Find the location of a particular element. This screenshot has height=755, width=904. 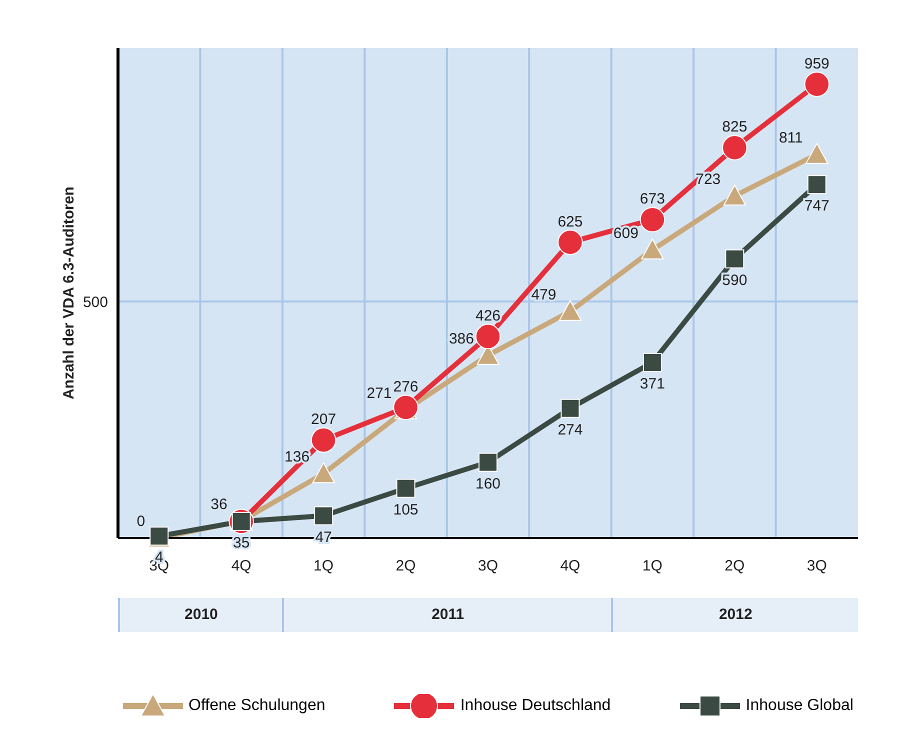

data-label: 811 is located at coordinates (790, 137).